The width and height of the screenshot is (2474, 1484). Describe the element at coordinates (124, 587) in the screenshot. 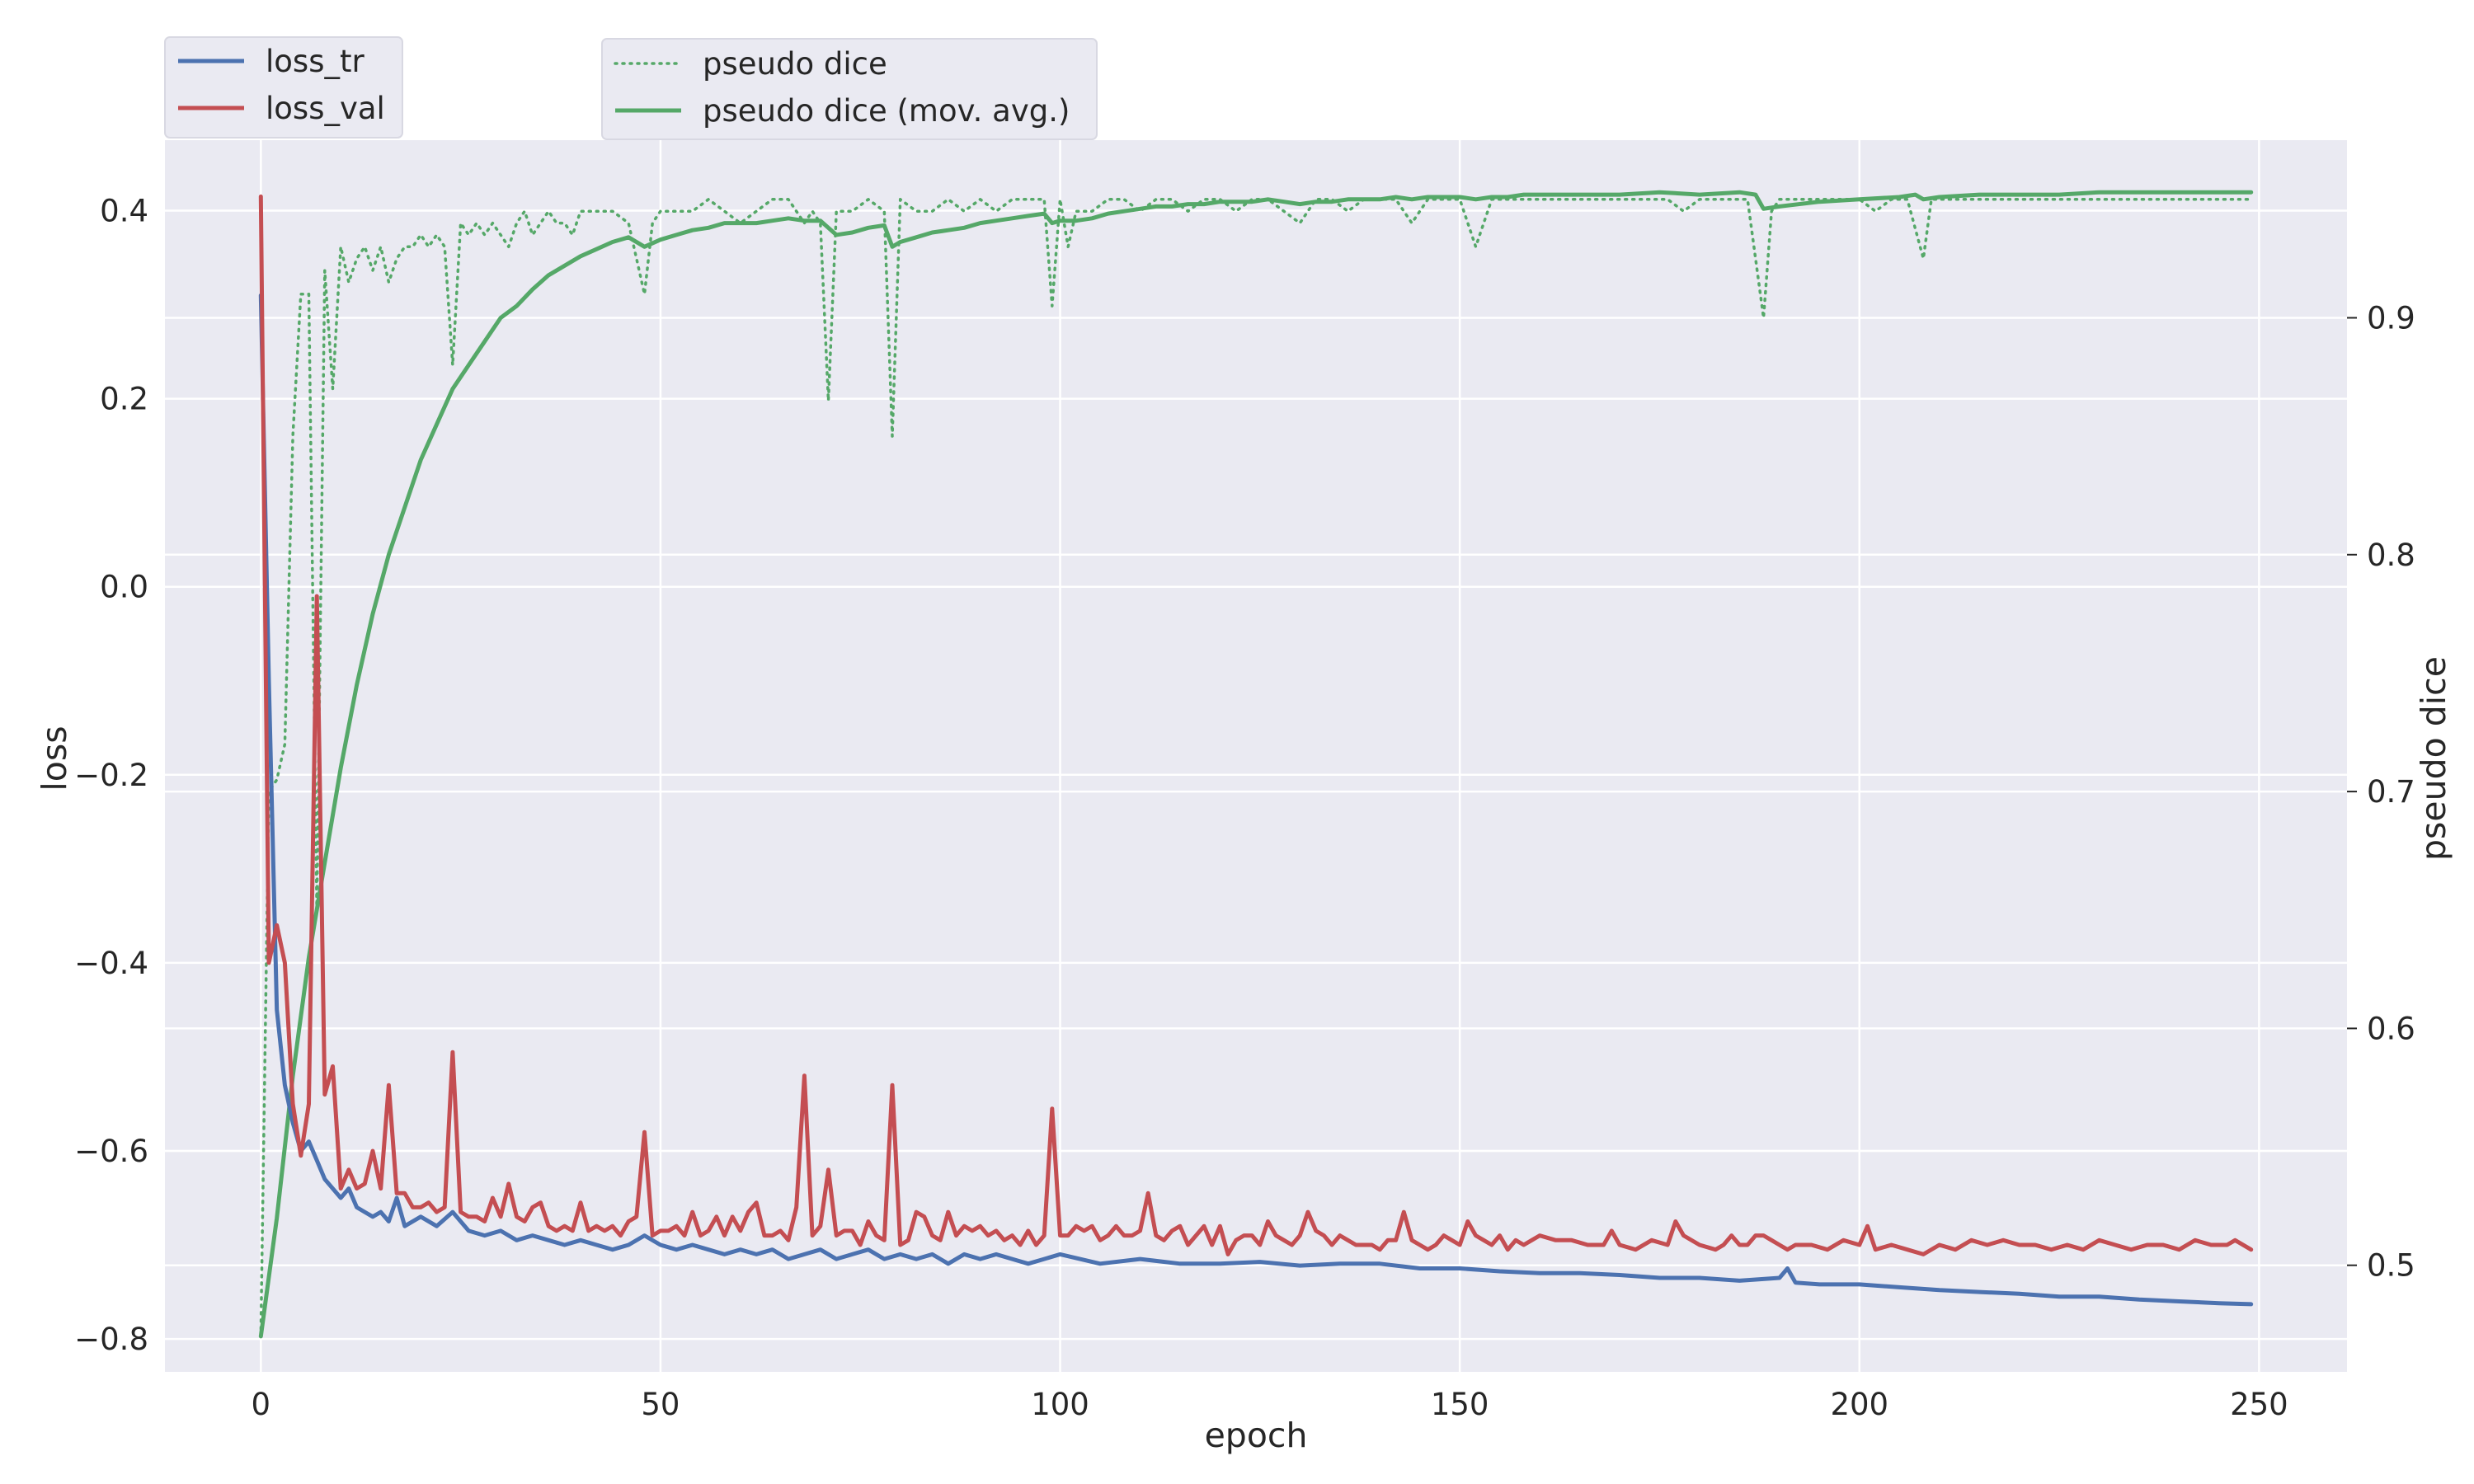

I see `y-left-tick-label: 0.0` at that location.